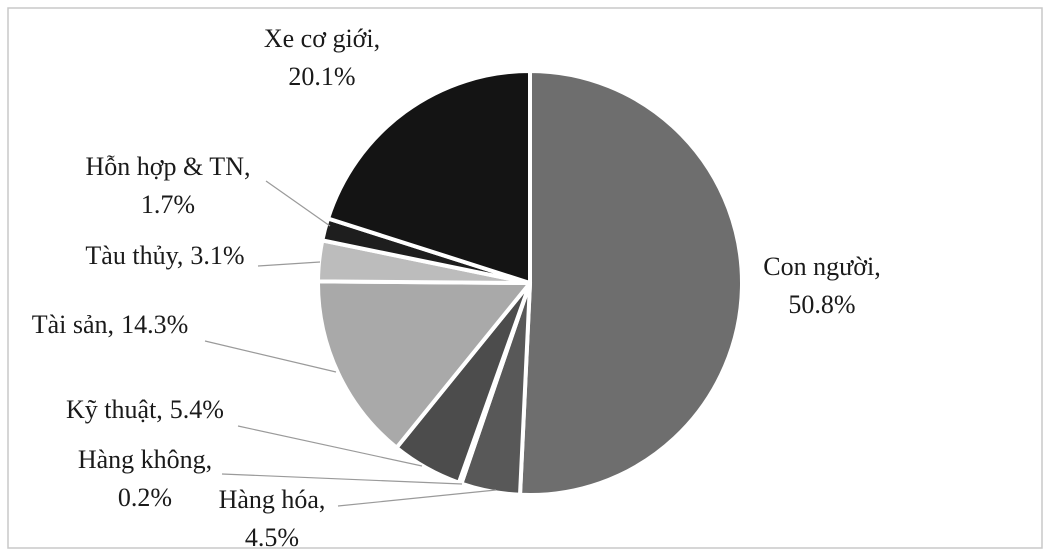 Image resolution: width=1050 pixels, height=556 pixels. What do you see at coordinates (134, 255) in the screenshot?
I see `label-category: Tàu thủy,` at bounding box center [134, 255].